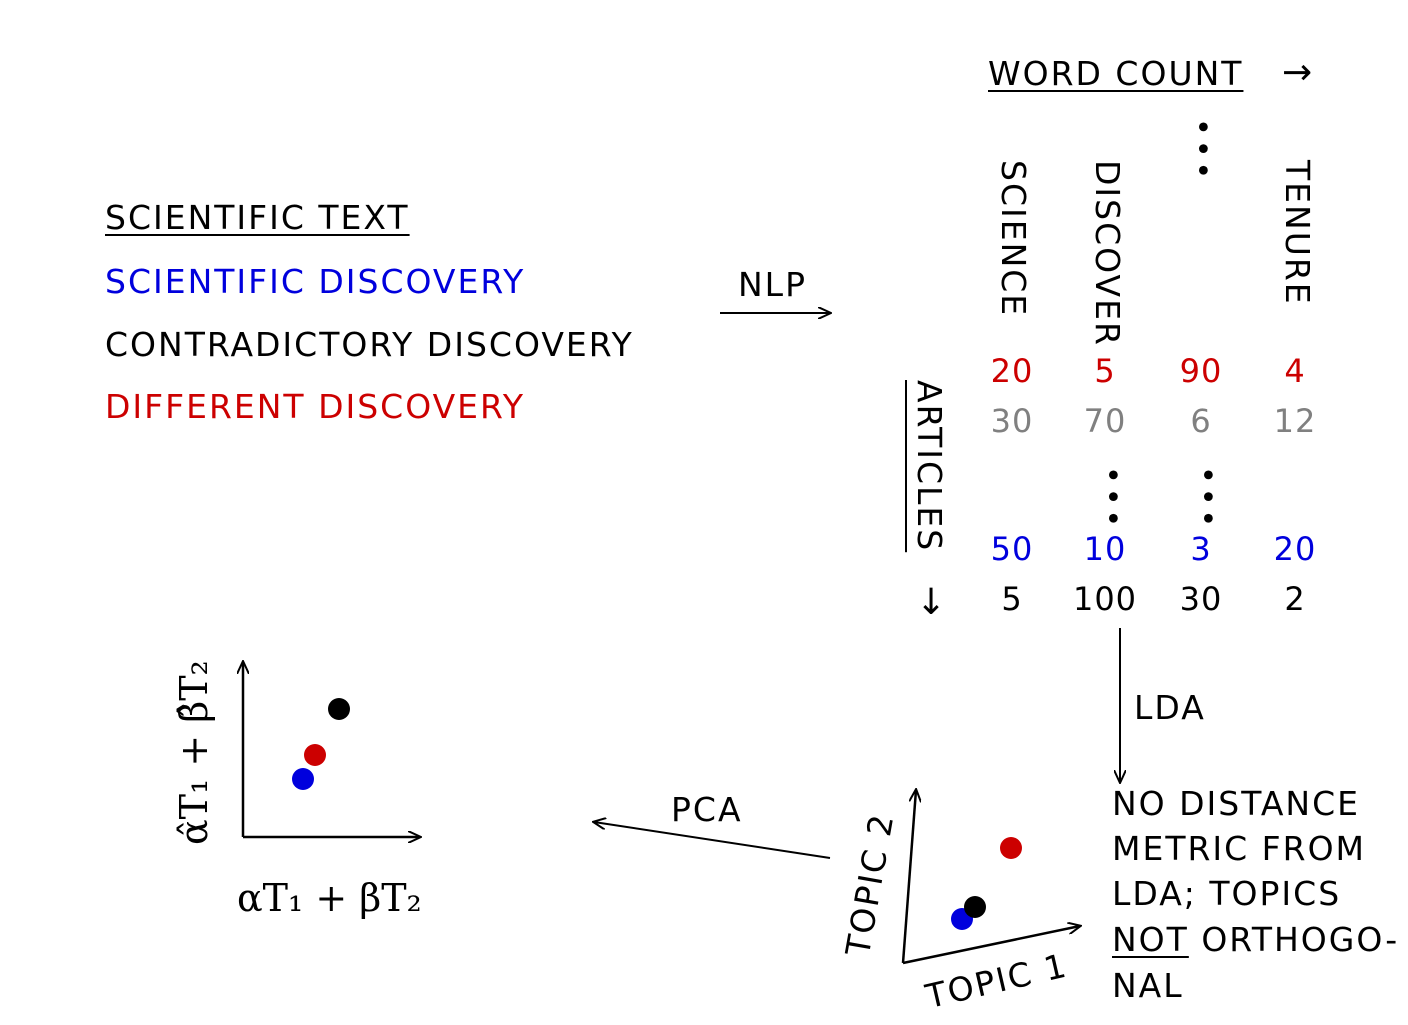  Describe the element at coordinates (1148, 985) in the screenshot. I see `note-line: NAL` at that location.